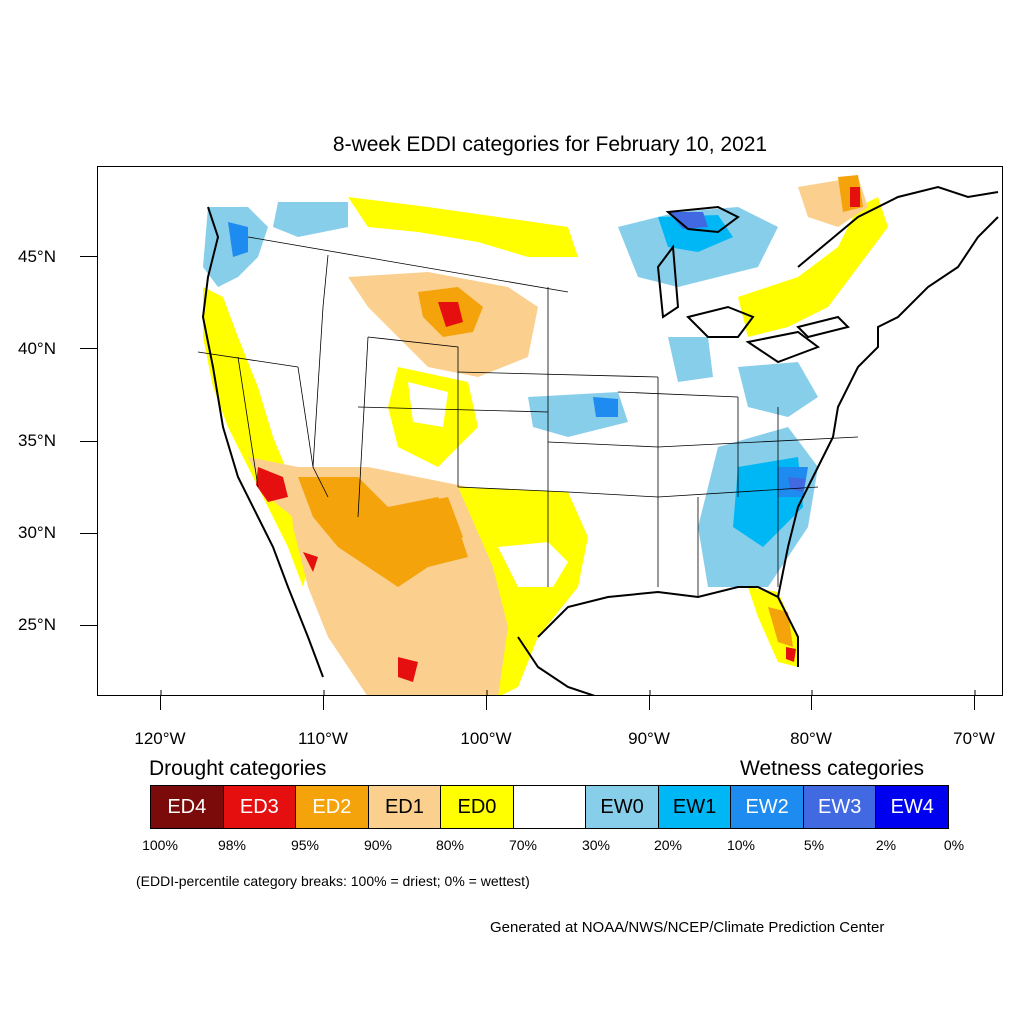 Image resolution: width=1024 pixels, height=1024 pixels. I want to click on region-quebec-ed3, so click(855, 197).